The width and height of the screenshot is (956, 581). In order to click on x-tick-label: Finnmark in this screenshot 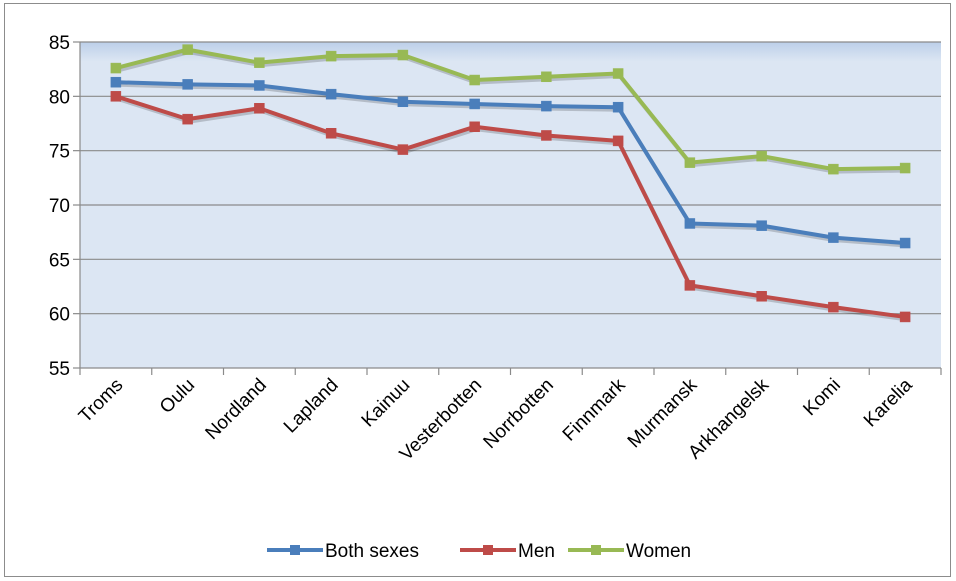, I will do `click(594, 409)`.